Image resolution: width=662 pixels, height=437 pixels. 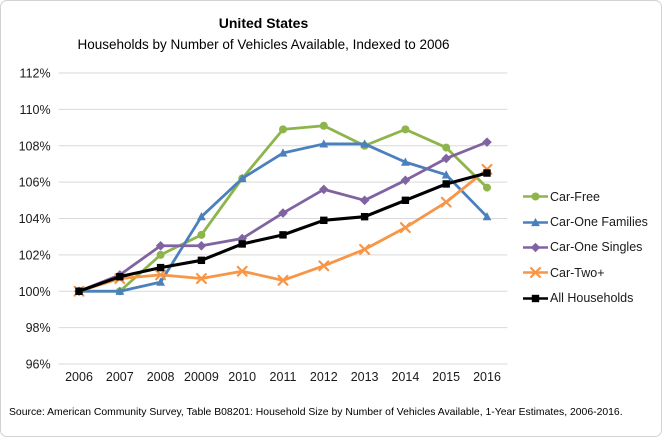 I want to click on x-tick-label: 2012, so click(x=324, y=377).